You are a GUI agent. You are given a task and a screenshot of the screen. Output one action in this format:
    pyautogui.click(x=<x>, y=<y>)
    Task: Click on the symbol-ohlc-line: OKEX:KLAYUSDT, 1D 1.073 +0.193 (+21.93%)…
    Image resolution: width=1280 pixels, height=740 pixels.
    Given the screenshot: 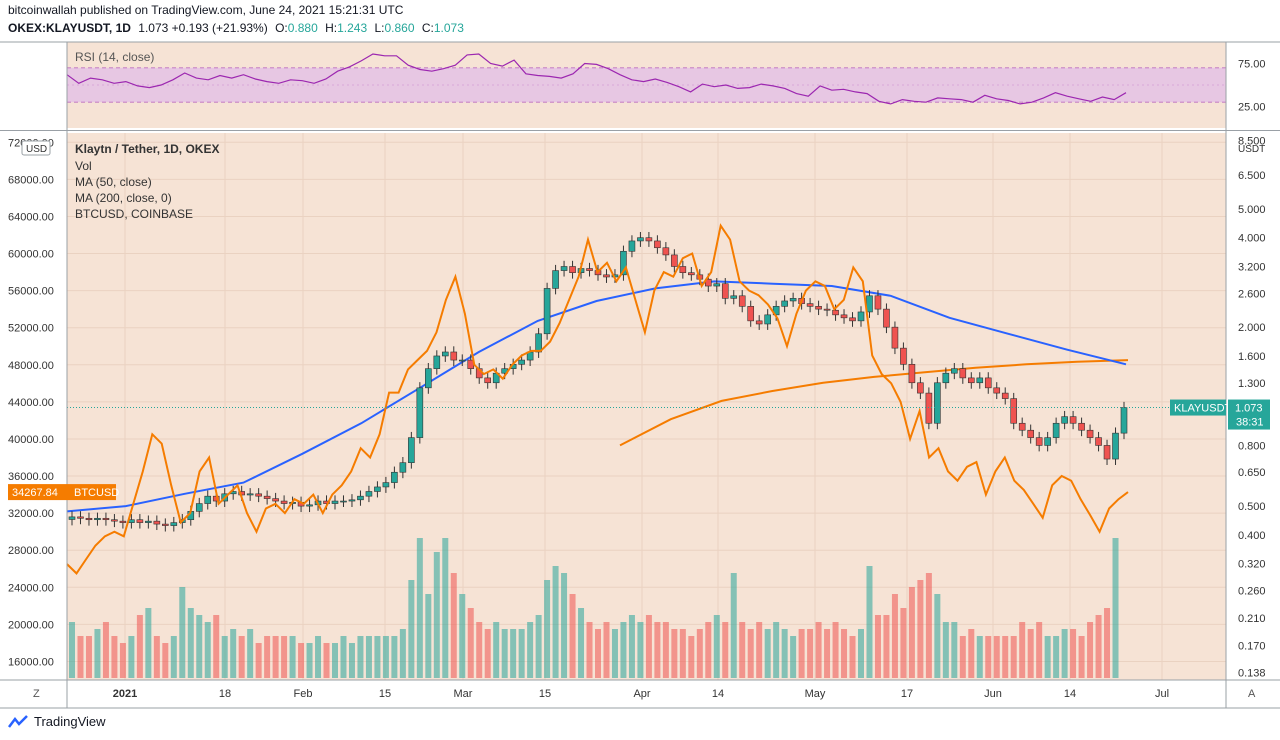 What is the action you would take?
    pyautogui.click(x=236, y=28)
    